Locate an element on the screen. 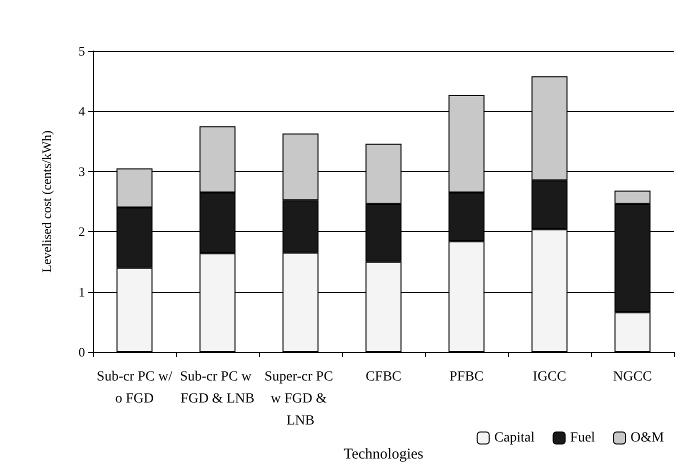 The width and height of the screenshot is (697, 476). x-tick-label: PFBC is located at coordinates (466, 377).